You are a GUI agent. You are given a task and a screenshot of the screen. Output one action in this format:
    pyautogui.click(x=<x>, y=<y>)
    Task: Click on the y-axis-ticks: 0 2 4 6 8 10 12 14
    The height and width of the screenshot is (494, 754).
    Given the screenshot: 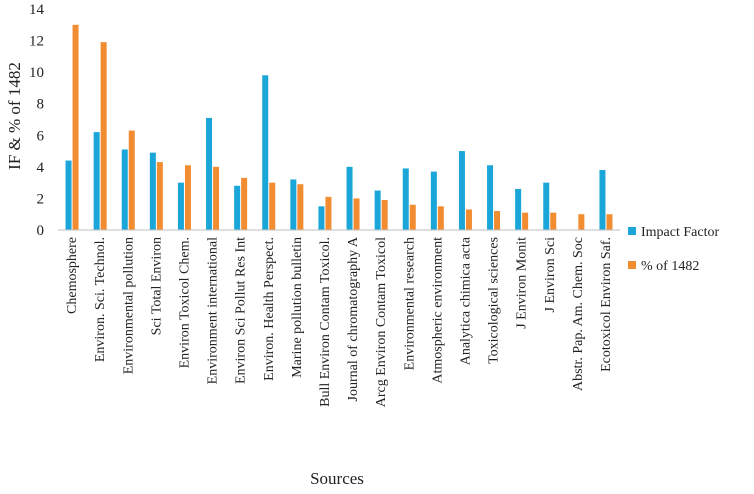 What is the action you would take?
    pyautogui.click(x=37, y=120)
    